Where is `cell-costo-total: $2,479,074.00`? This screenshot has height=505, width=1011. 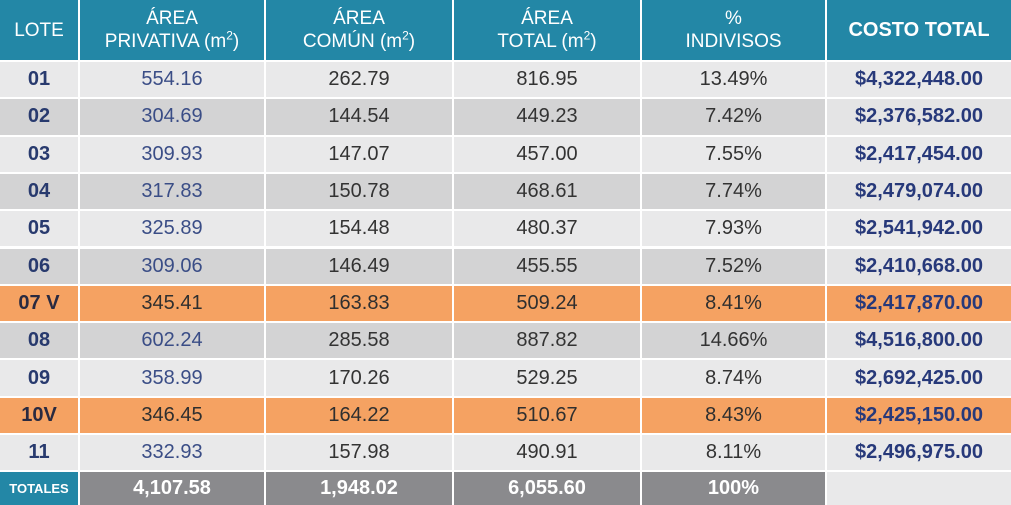 cell-costo-total: $2,479,074.00 is located at coordinates (919, 192).